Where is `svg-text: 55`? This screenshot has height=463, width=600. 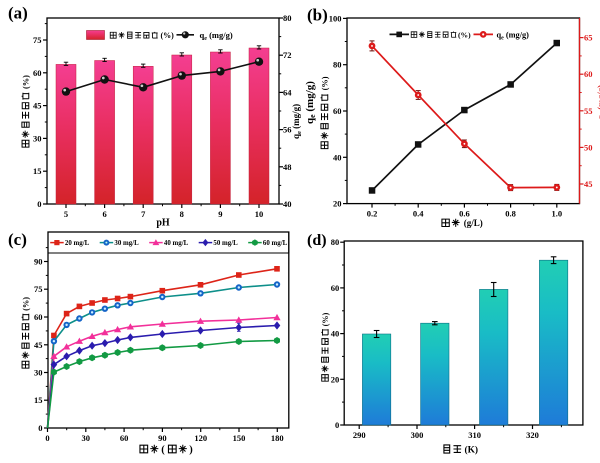 svg-text: 55 is located at coordinates (588, 111).